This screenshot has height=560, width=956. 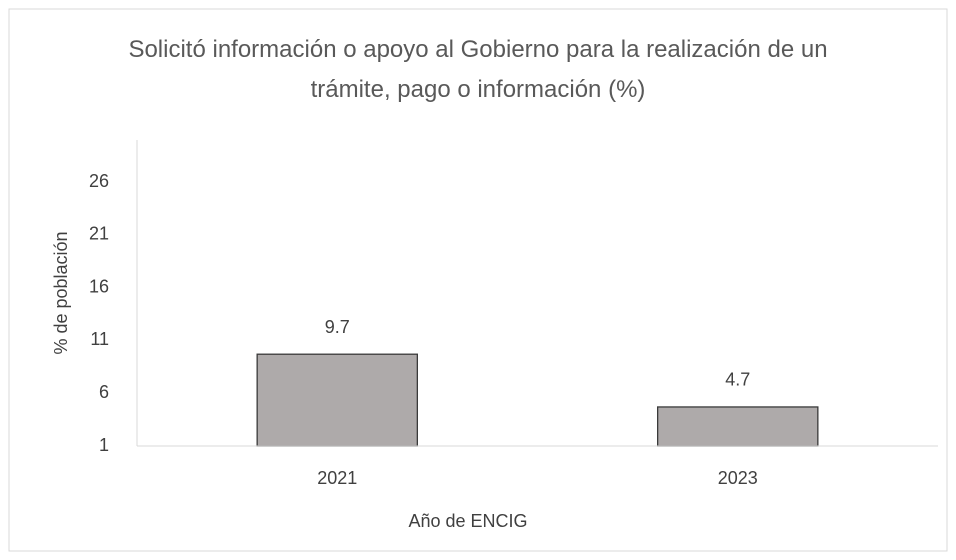 What do you see at coordinates (99, 234) in the screenshot?
I see `y-tick-label: 21` at bounding box center [99, 234].